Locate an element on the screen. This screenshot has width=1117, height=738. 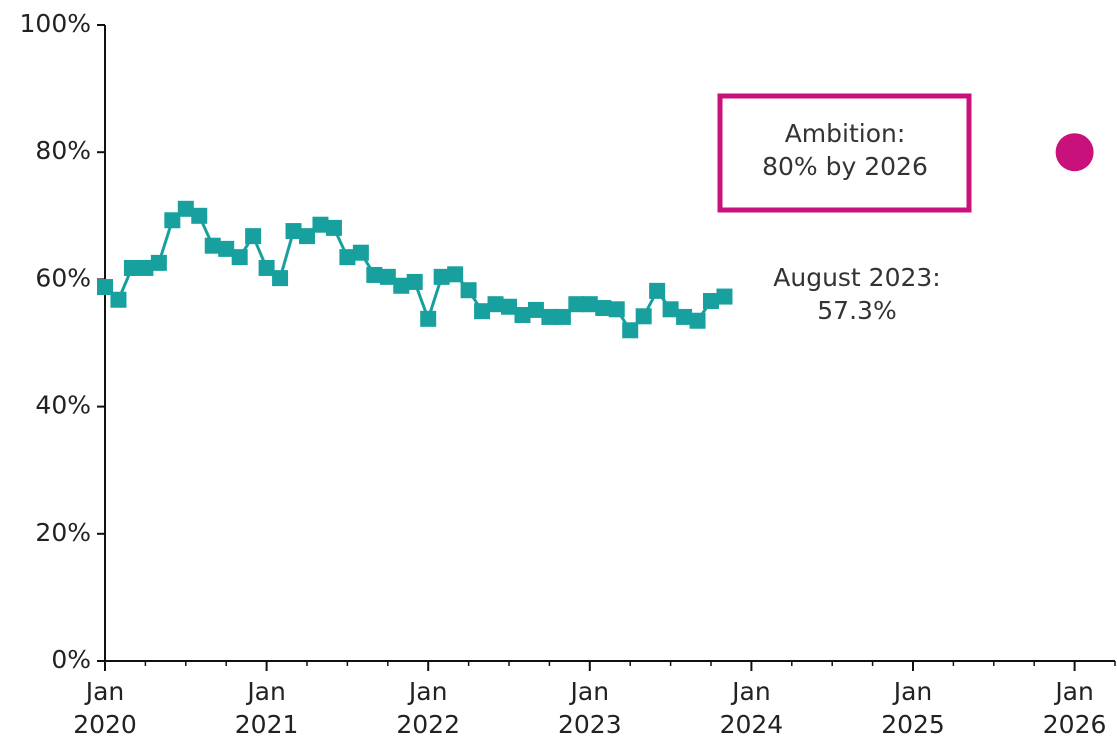
x-tick-label: 2024 is located at coordinates (752, 724).